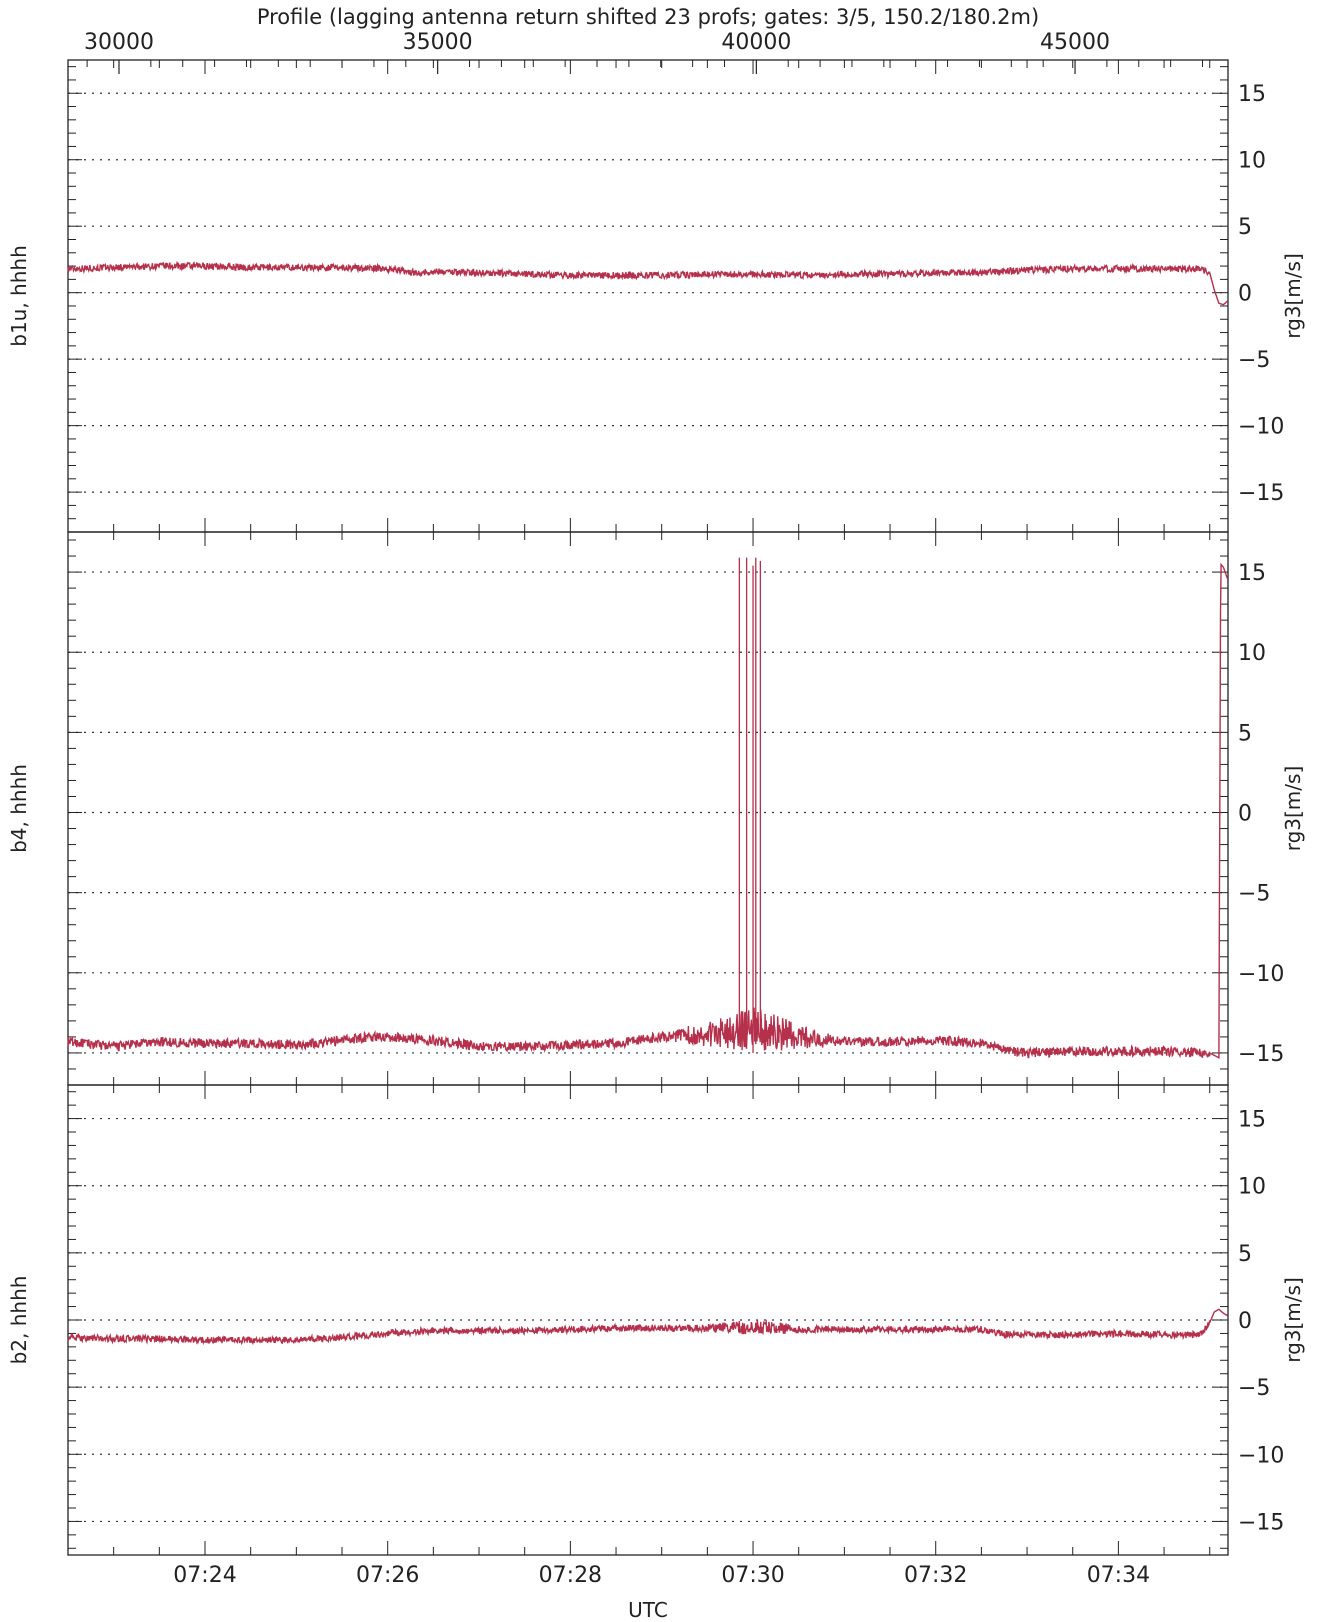 The width and height of the screenshot is (1329, 1622). I want to click on x-axis-label: UTC, so click(648, 1610).